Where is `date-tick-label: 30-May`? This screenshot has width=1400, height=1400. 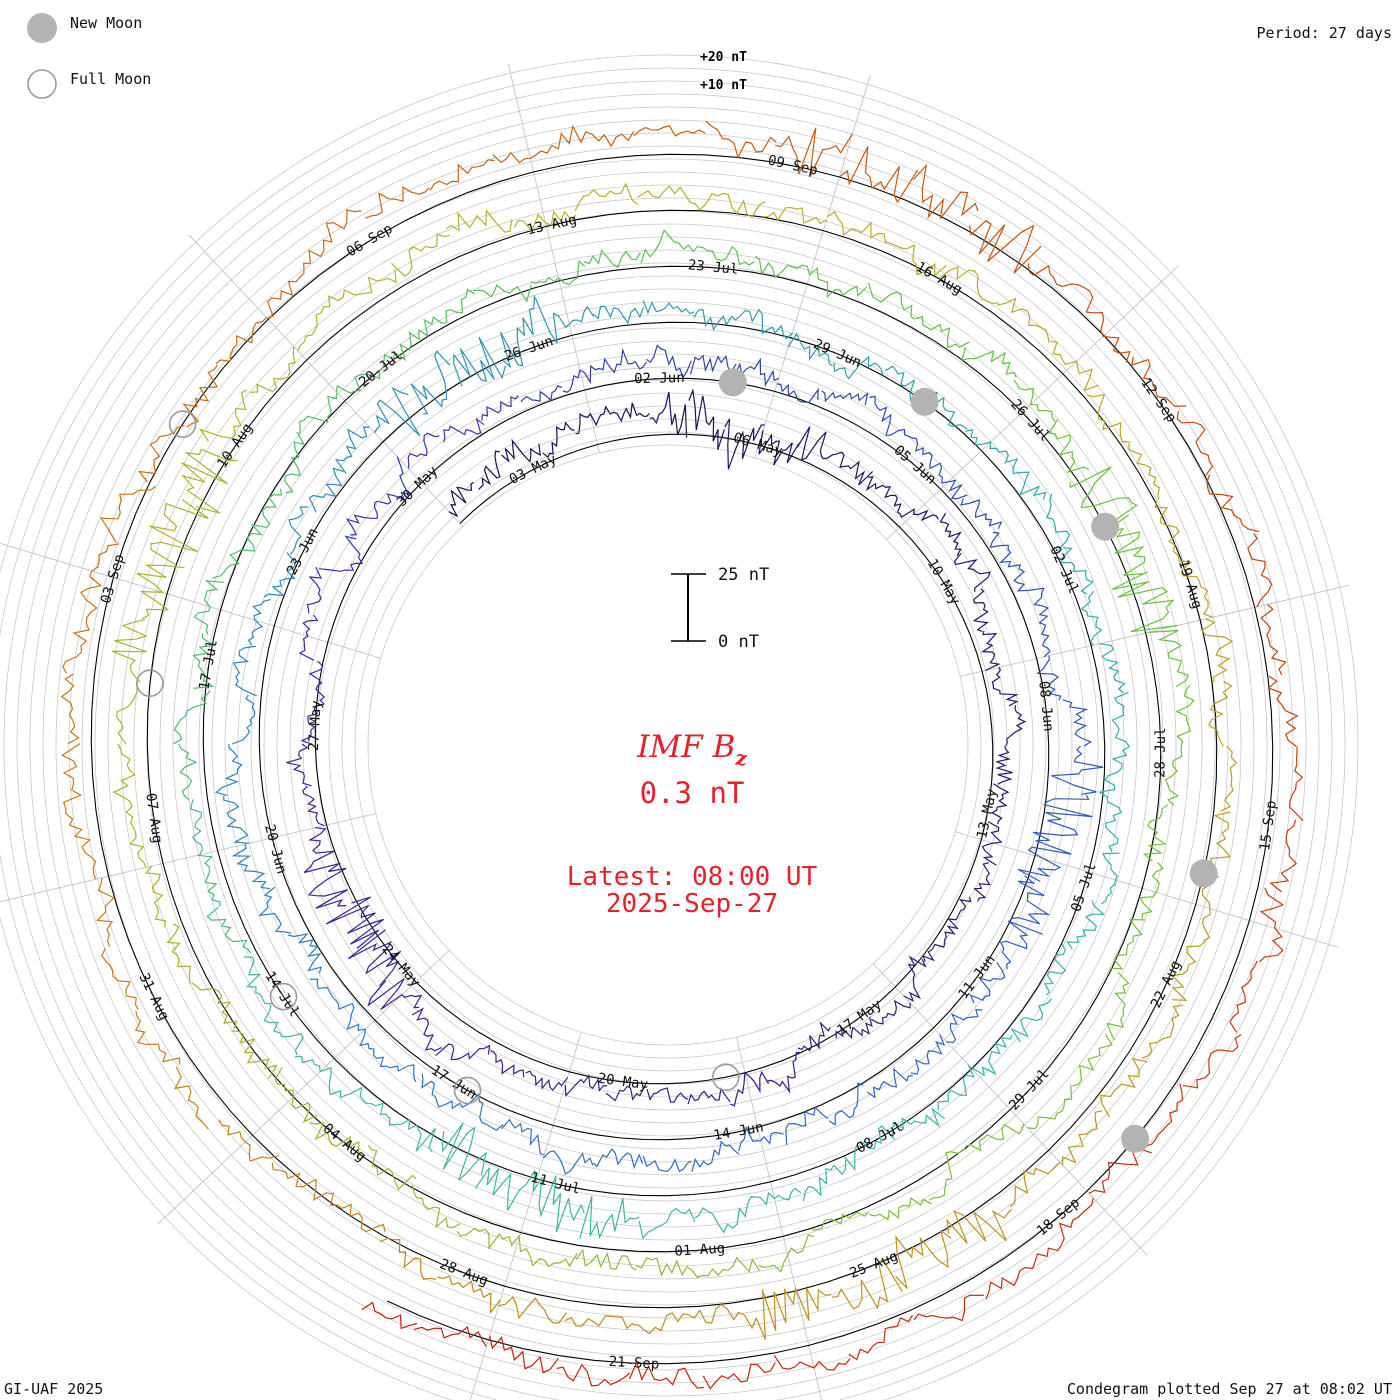
date-tick-label: 30-May is located at coordinates (417, 486).